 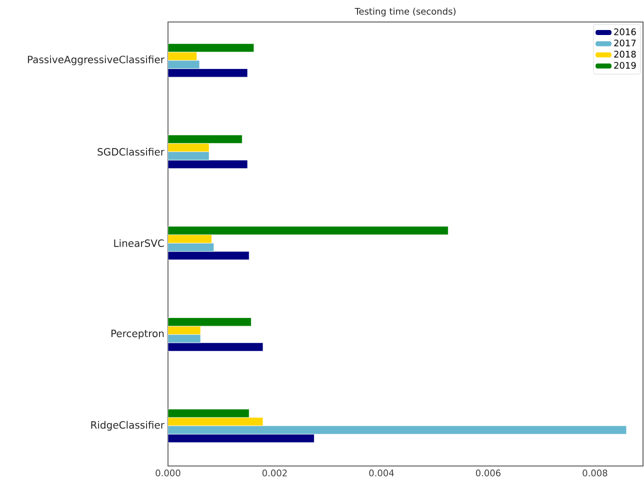 I want to click on x-tick-label: 0.002, so click(x=274, y=473).